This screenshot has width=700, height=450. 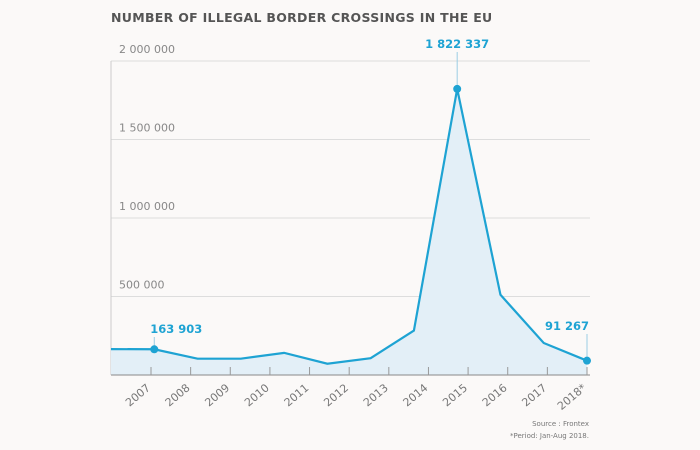 What do you see at coordinates (455, 395) in the screenshot?
I see `x-tick-label: 2015` at bounding box center [455, 395].